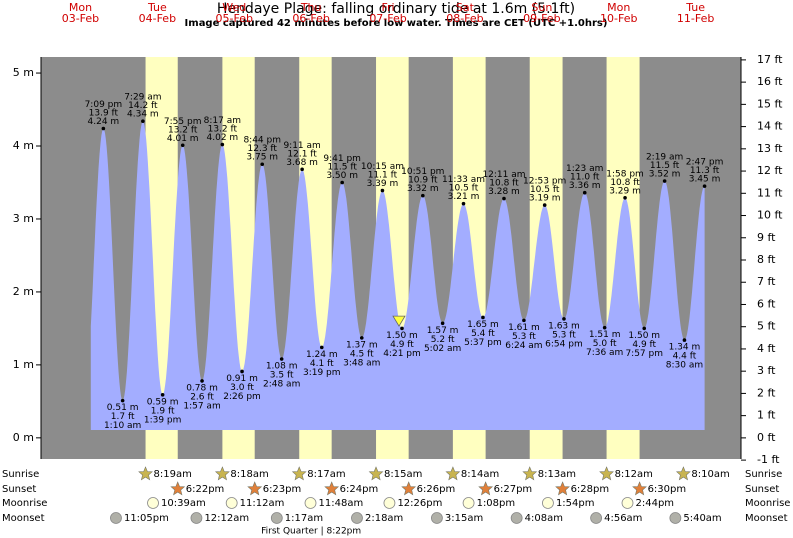  What do you see at coordinates (585, 186) in the screenshot?
I see `tide-label: 3.36 m` at bounding box center [585, 186].